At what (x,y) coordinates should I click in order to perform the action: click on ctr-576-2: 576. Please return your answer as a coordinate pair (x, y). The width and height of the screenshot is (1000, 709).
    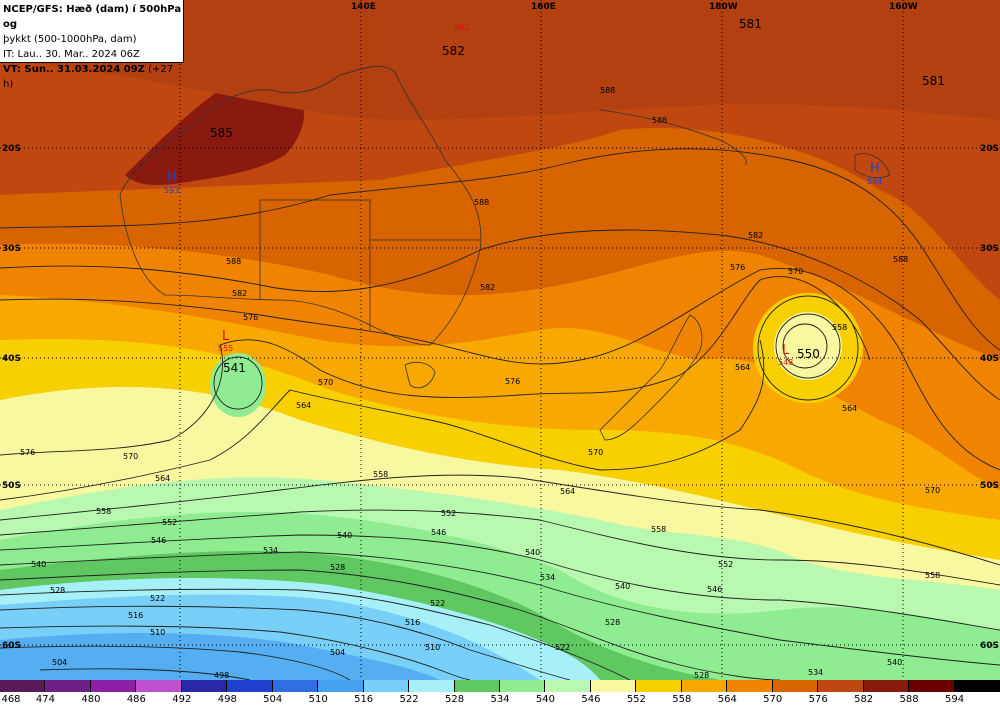
    Looking at the image, I should click on (250, 317).